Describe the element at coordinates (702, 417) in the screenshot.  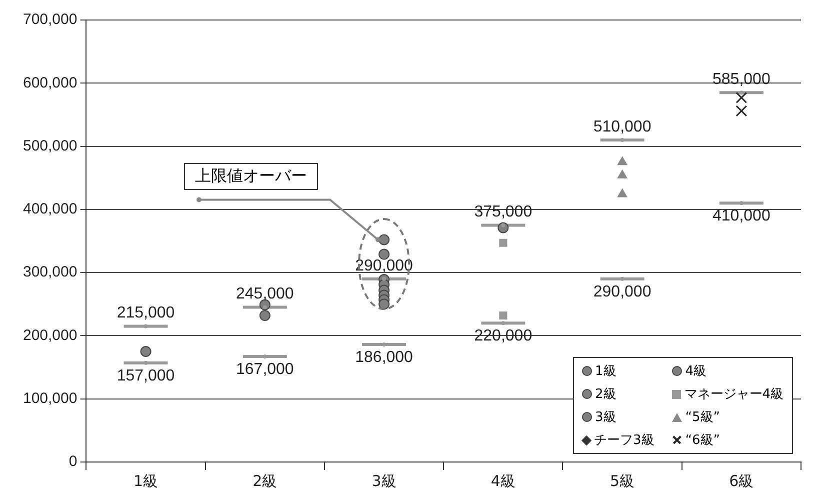
I see `legend-label: “5級”` at that location.